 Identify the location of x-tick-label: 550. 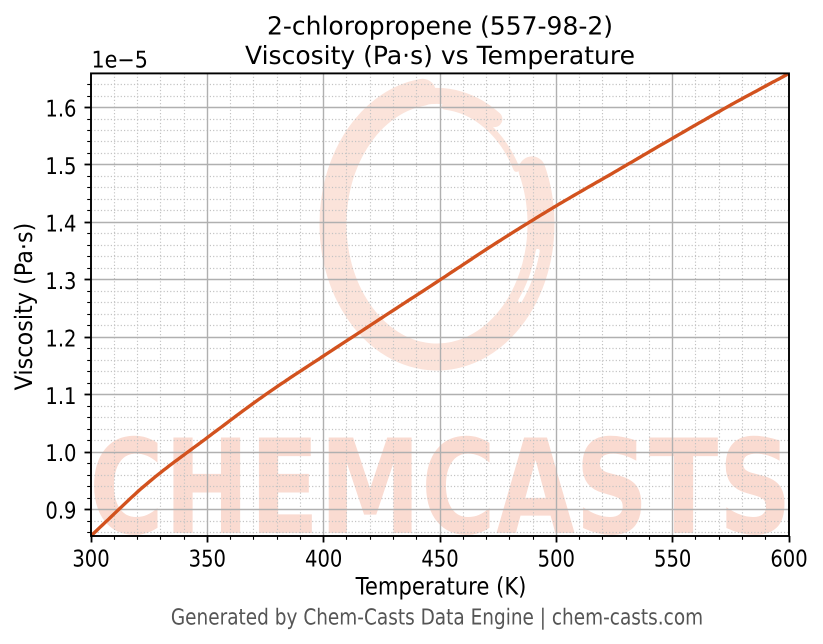
(672, 560).